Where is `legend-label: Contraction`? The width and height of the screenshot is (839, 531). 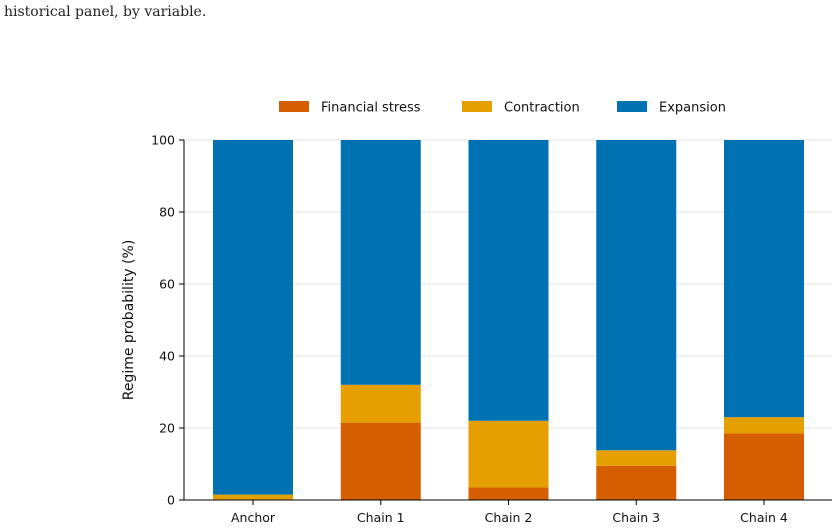 legend-label: Contraction is located at coordinates (542, 108).